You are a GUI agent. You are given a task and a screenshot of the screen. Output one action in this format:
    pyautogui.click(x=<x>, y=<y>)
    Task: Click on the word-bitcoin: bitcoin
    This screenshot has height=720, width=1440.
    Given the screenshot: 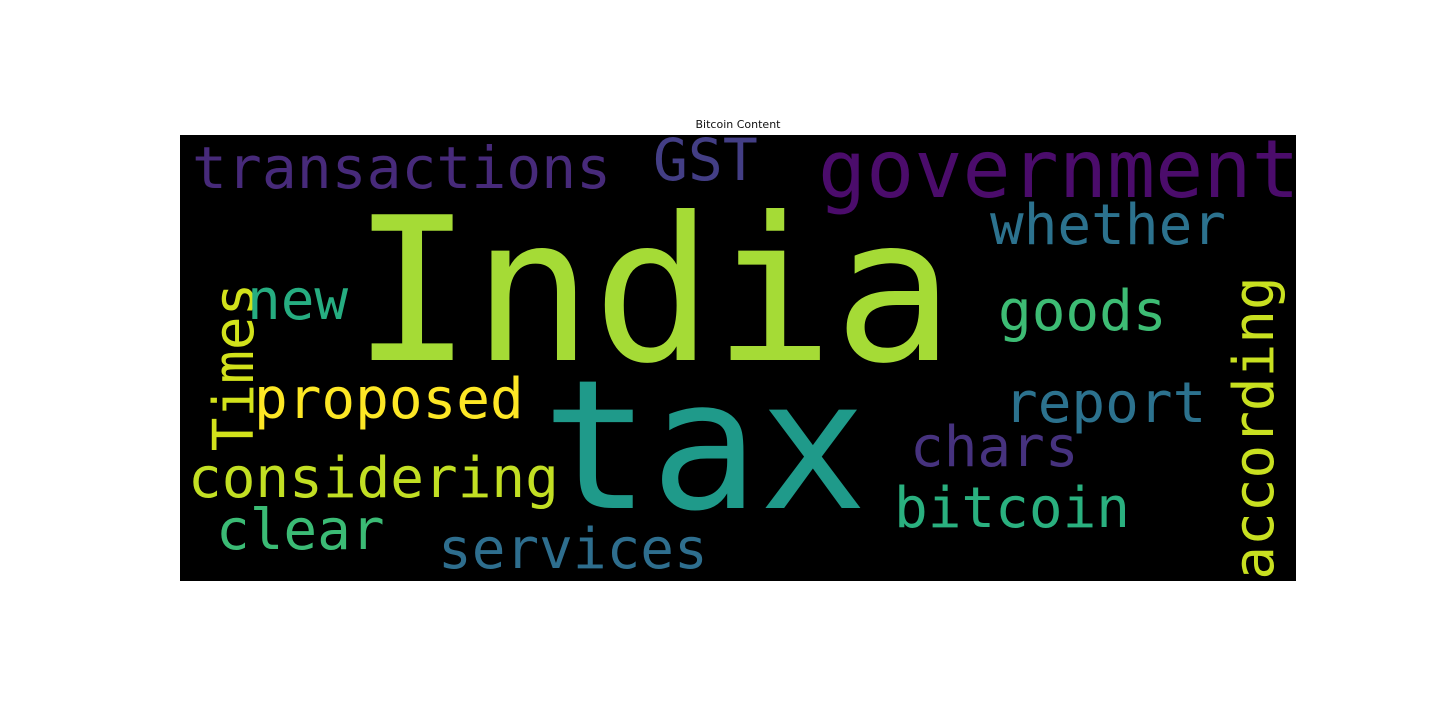 What is the action you would take?
    pyautogui.click(x=1012, y=508)
    